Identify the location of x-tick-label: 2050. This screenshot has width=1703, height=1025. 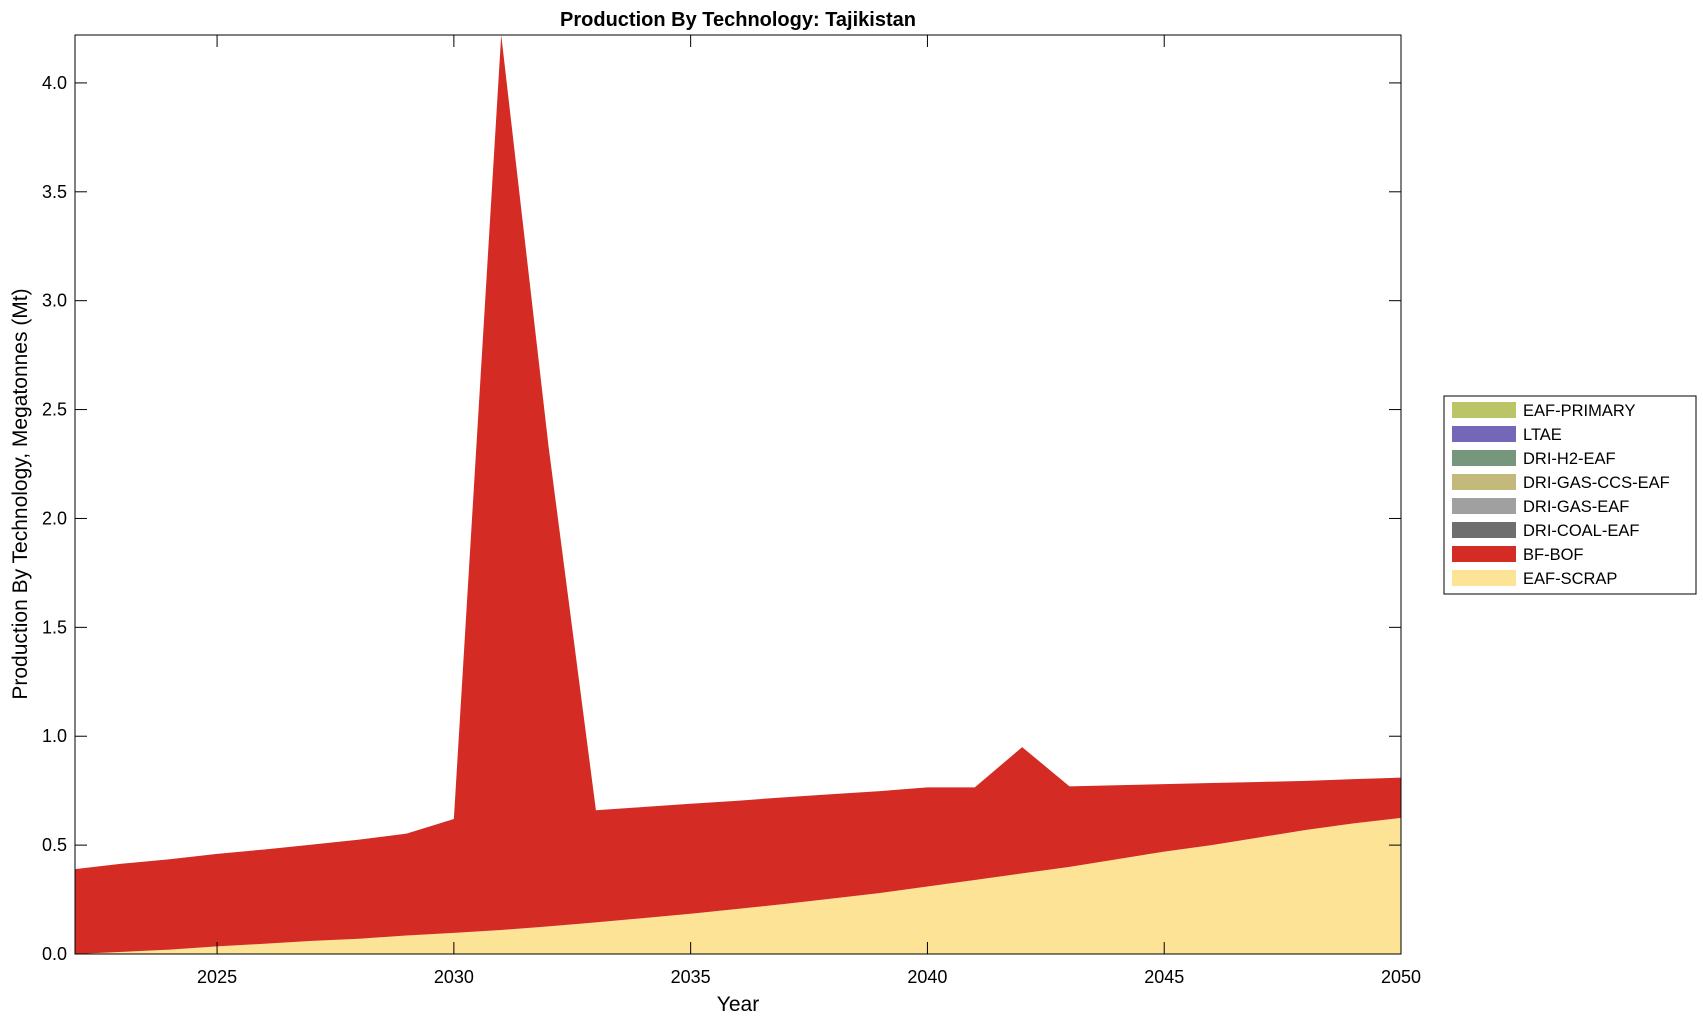
(1401, 977).